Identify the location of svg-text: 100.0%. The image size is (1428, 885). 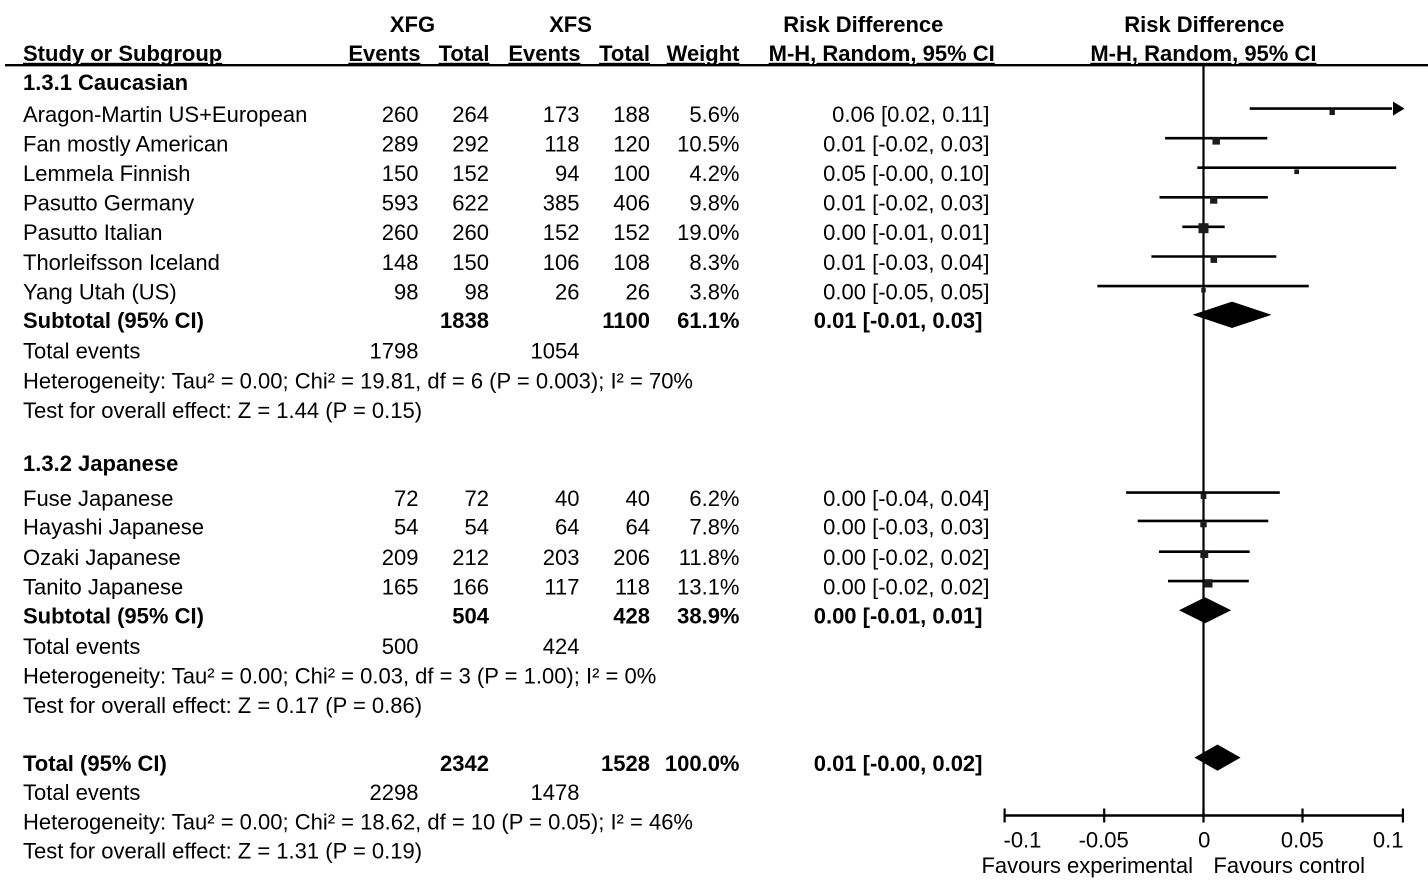
(702, 763).